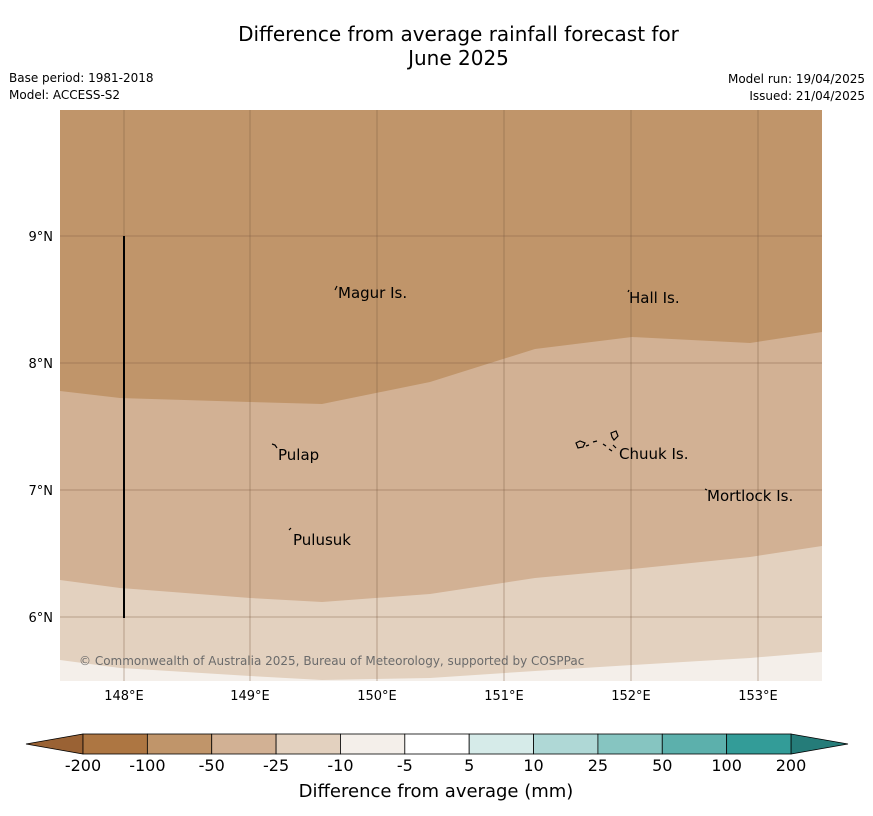  What do you see at coordinates (81, 78) in the screenshot?
I see `base-period-text: Base period: 1981-2018` at bounding box center [81, 78].